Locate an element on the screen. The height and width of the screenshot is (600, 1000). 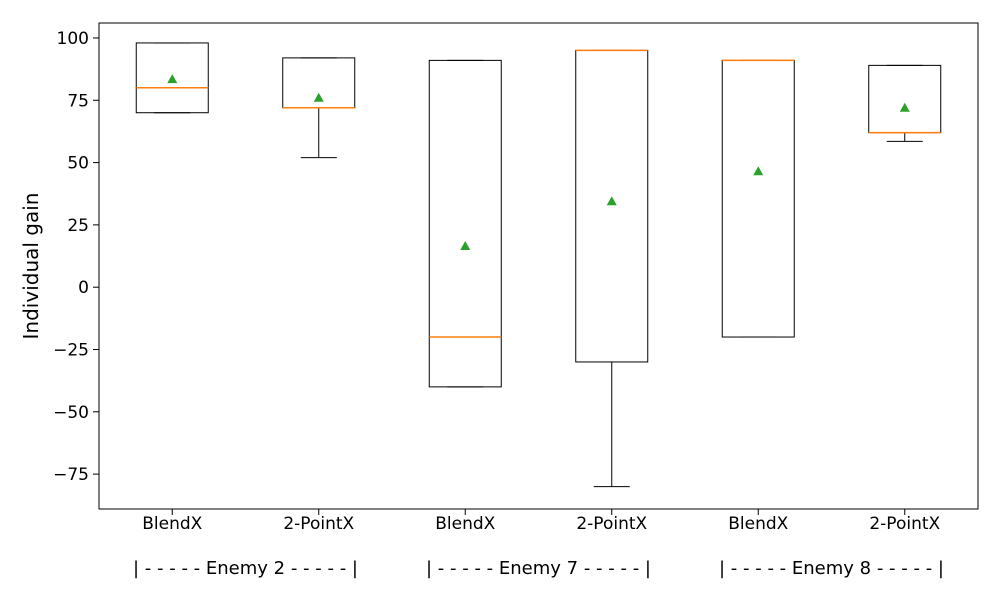
y-tick-label: −25 is located at coordinates (71, 350).